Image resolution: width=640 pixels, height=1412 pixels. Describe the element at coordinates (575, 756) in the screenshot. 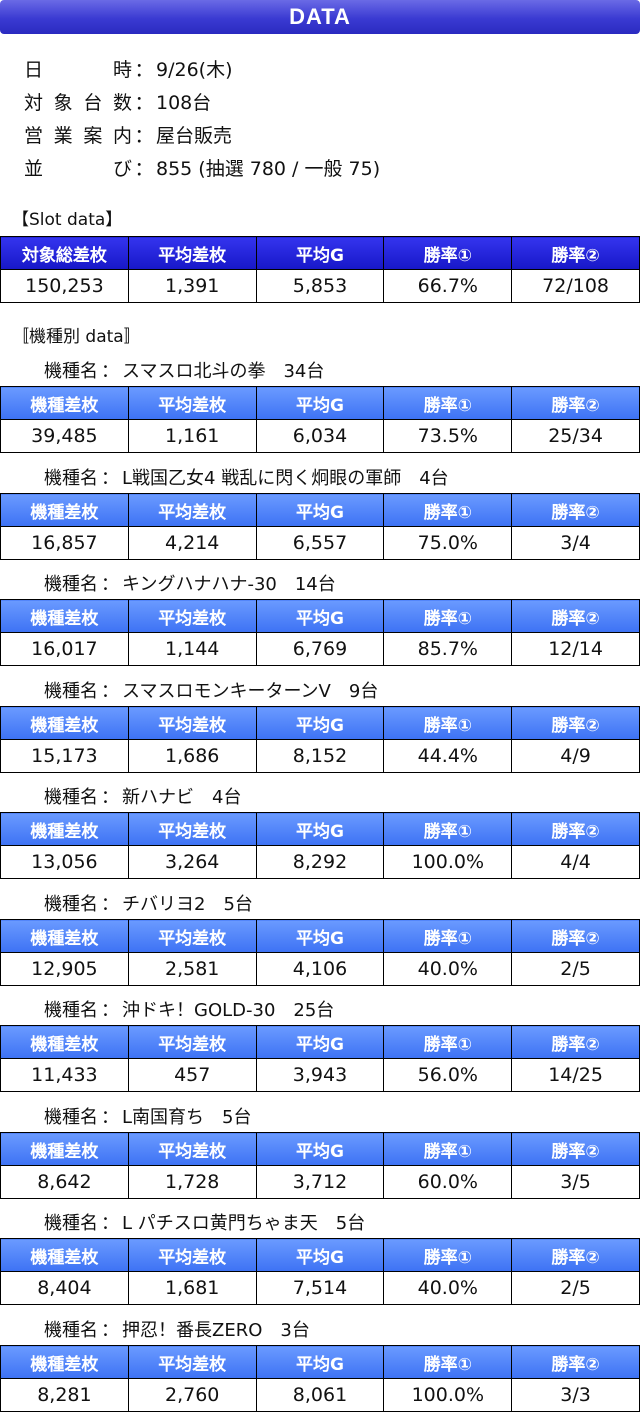

I see `value-cell: 4/9` at that location.